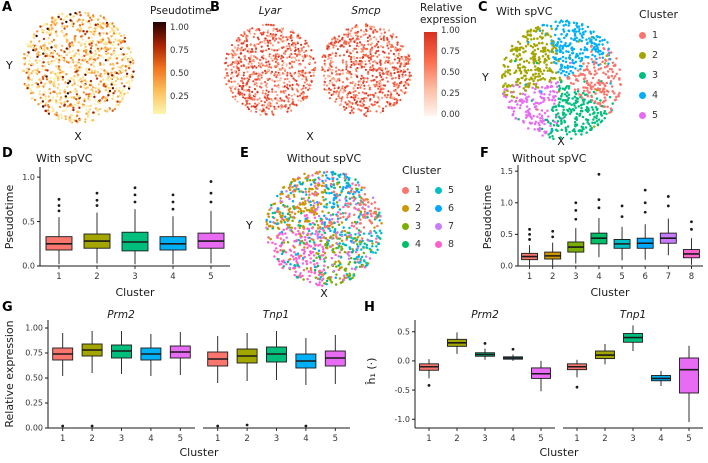  Describe the element at coordinates (366, 11) in the screenshot. I see `gene-title-smcp: Smcp` at that location.